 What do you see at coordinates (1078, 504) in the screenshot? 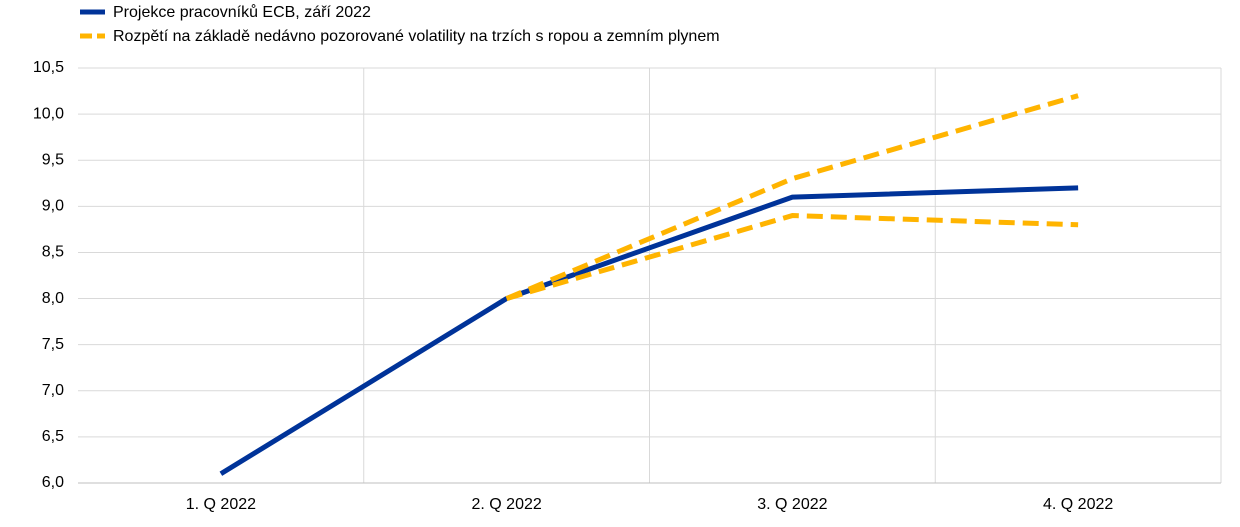
I see `x-tick-label: 4. Q 2022` at bounding box center [1078, 504].